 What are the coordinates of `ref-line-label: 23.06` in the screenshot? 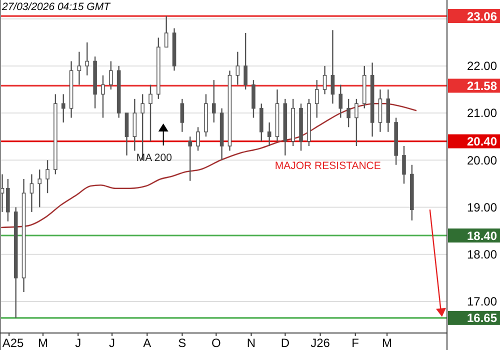 It's located at (482, 16).